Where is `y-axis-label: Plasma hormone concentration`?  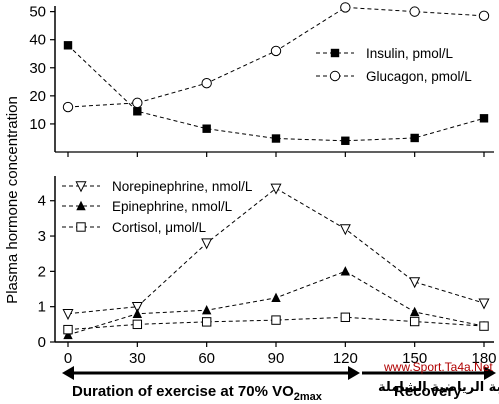 y-axis-label: Plasma hormone concentration is located at coordinates (12, 200).